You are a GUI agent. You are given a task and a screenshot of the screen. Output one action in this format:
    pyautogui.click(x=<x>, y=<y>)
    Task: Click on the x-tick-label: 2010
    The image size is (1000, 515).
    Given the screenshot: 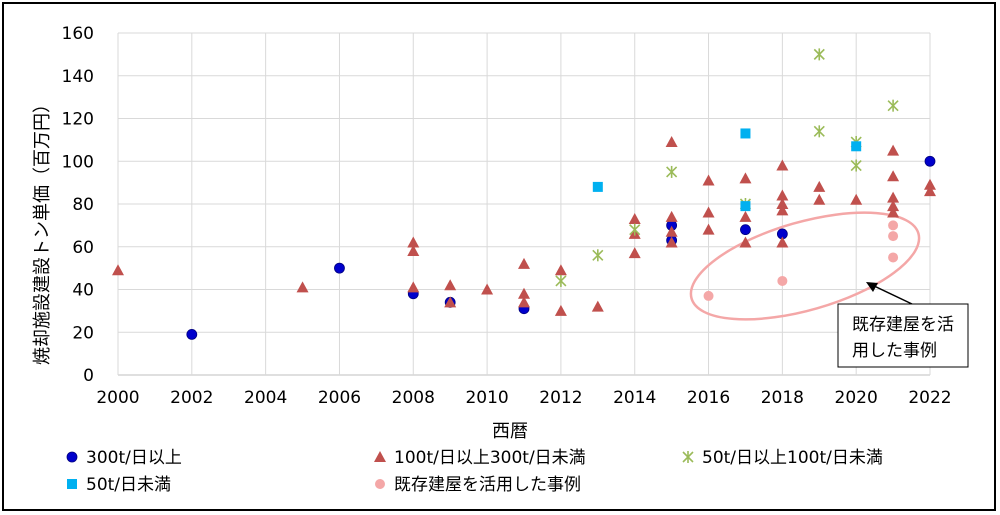 What is the action you would take?
    pyautogui.click(x=486, y=398)
    